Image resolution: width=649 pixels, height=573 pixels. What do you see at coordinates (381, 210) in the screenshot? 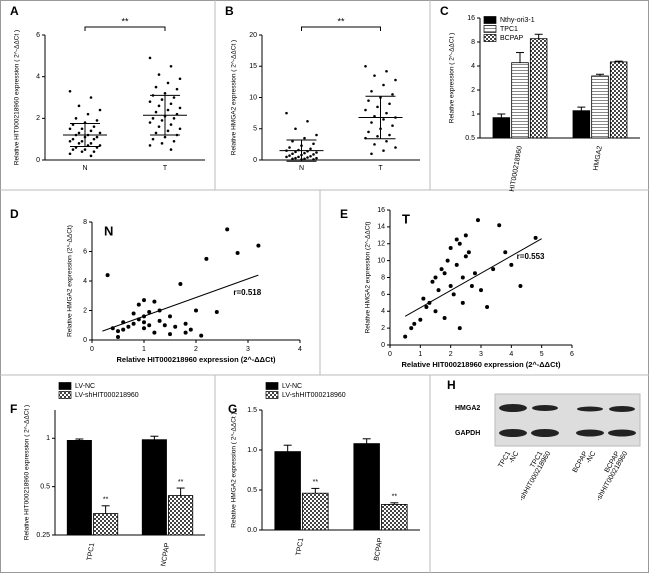
I see `y-tick-label: 16` at bounding box center [381, 210].